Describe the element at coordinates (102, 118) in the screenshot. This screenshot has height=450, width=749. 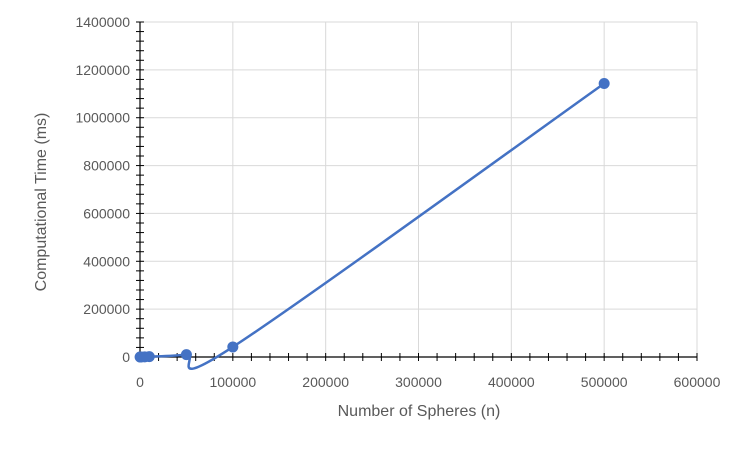
I see `y-tick-label: 1000000` at that location.